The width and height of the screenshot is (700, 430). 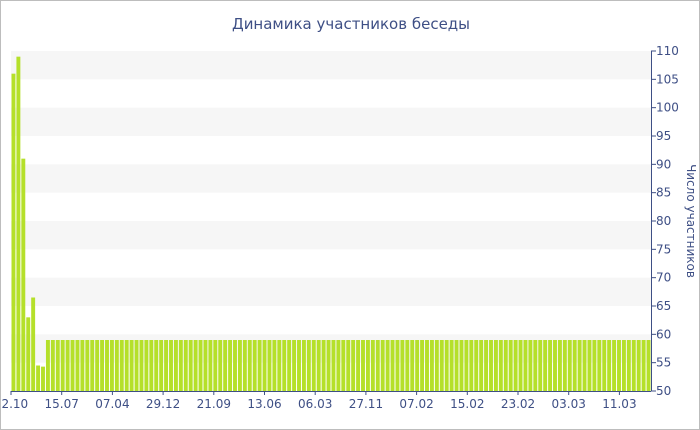 What do you see at coordinates (467, 404) in the screenshot?
I see `x-tick-label: 15.02` at bounding box center [467, 404].